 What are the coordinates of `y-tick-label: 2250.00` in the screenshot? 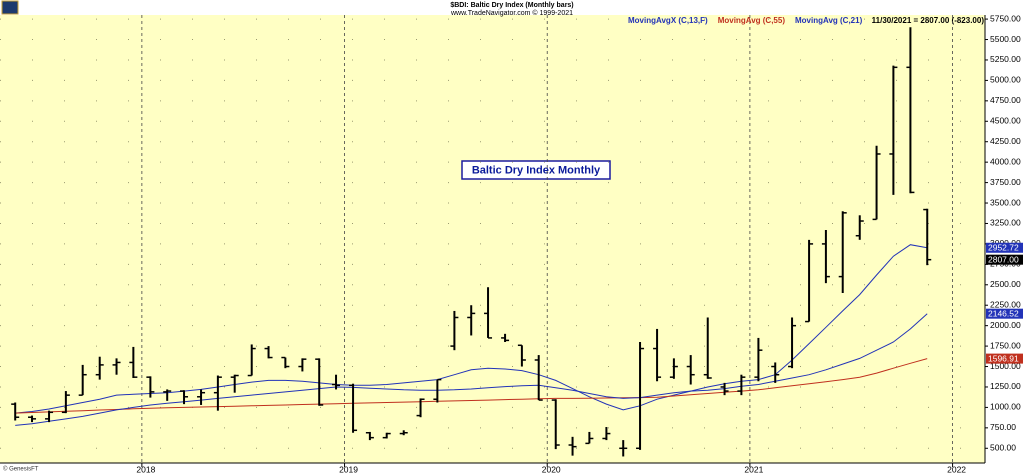 It's located at (1005, 304).